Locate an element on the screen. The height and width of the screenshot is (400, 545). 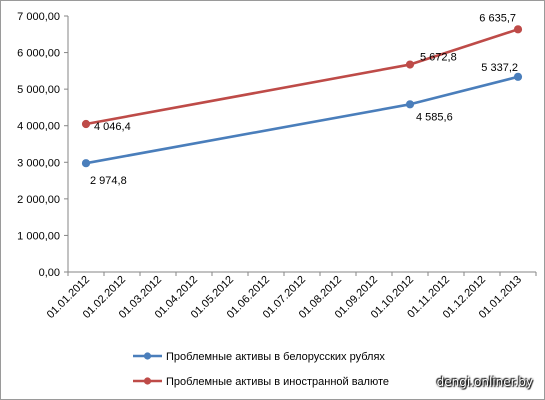
y-tick-label: 3 000,00 is located at coordinates (38, 163).